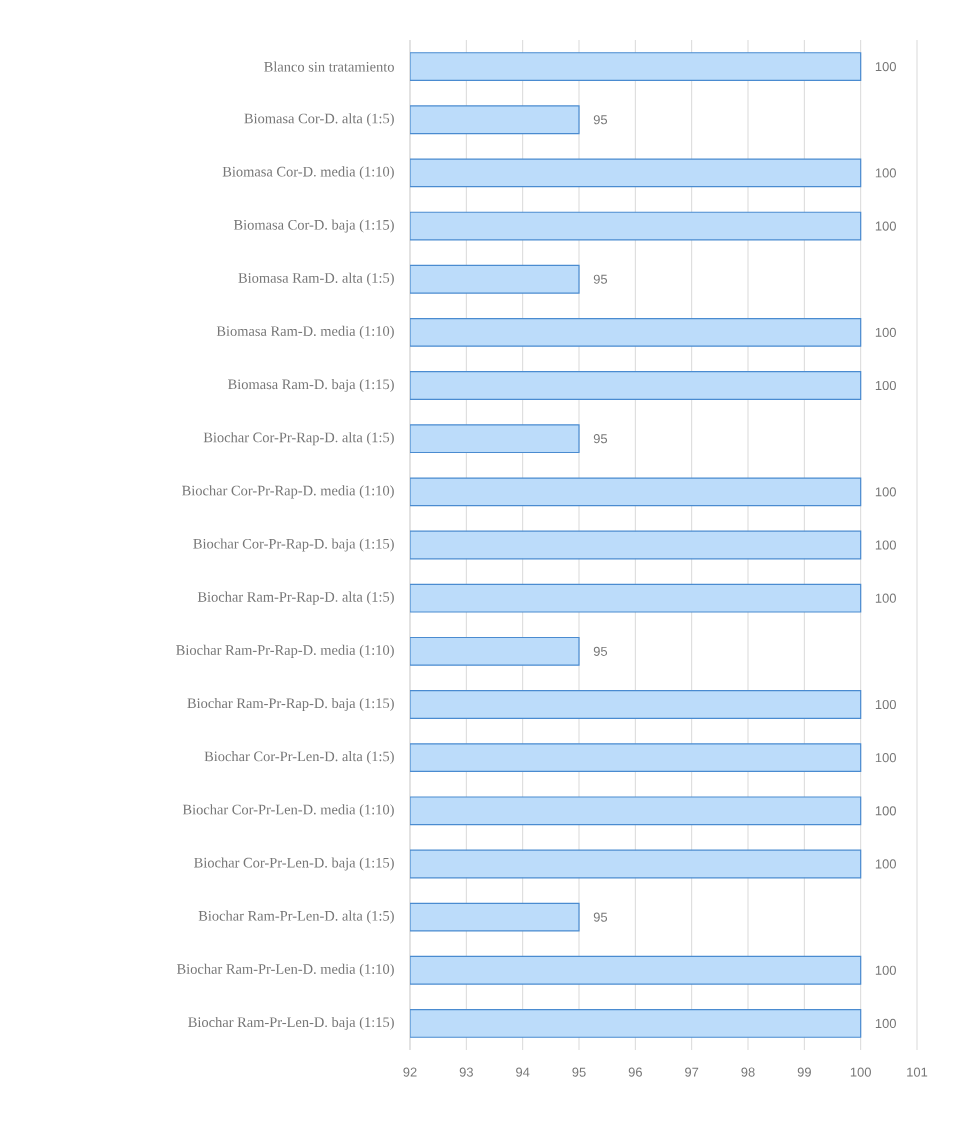 The height and width of the screenshot is (1138, 953). I want to click on x-tick-label: 99, so click(804, 1072).